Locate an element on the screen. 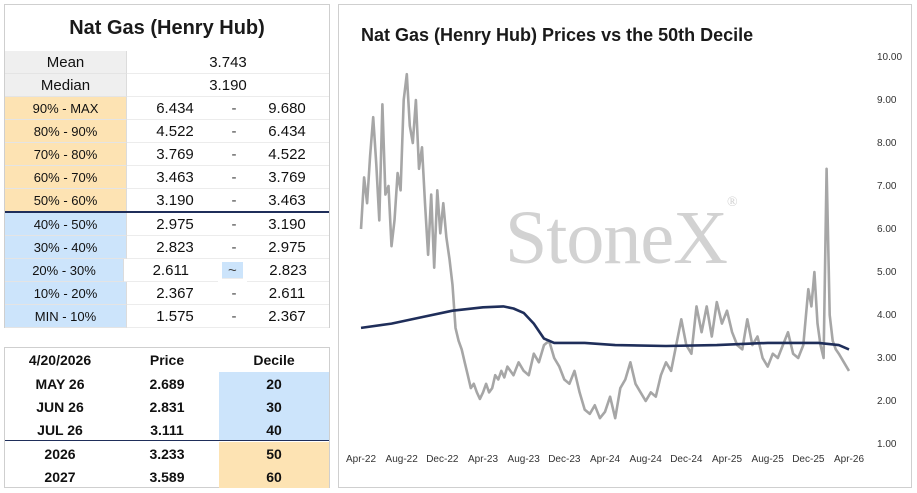  contract-price: 2.831 is located at coordinates (167, 406).